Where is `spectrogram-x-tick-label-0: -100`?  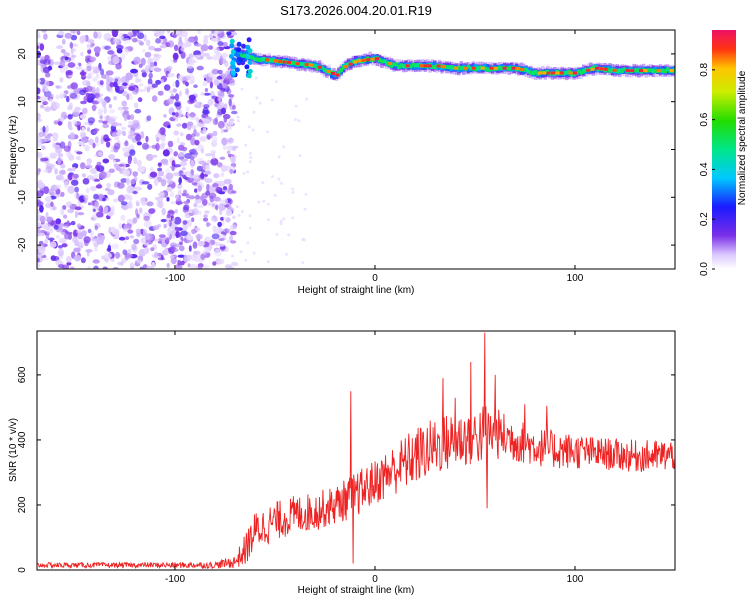
spectrogram-x-tick-label-0: -100 is located at coordinates (175, 278).